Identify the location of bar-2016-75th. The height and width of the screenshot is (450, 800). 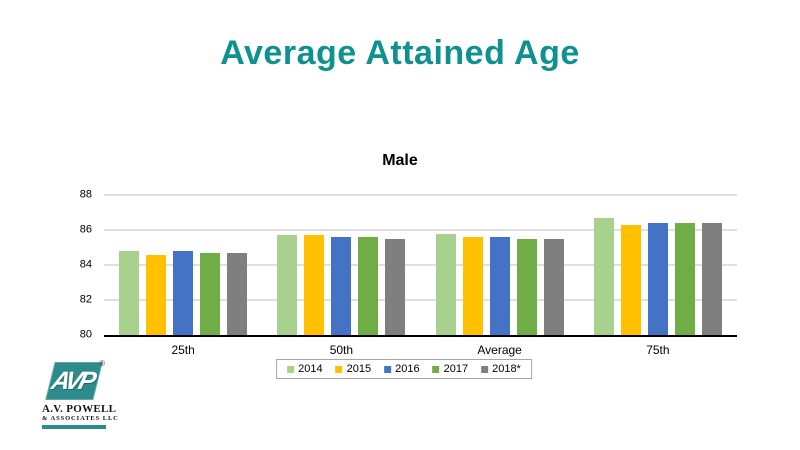
(657, 279).